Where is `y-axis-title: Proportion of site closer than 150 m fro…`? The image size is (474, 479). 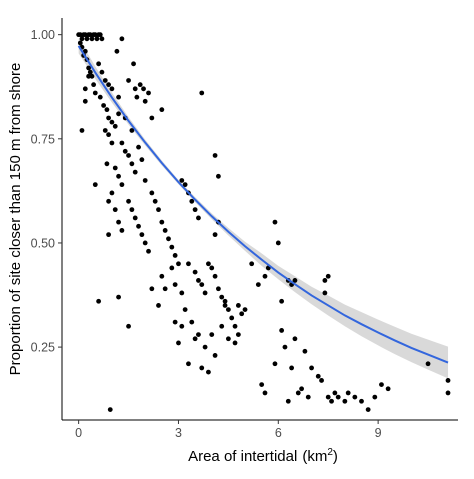 y-axis-title: Proportion of site closer than 150 m fro… is located at coordinates (15, 219).